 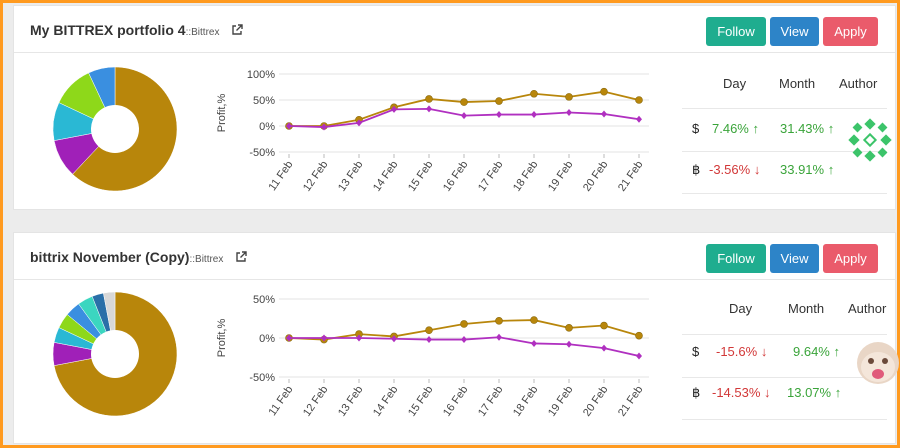 I want to click on portfolio-name: My BITTREX portfolio 4, so click(x=108, y=30).